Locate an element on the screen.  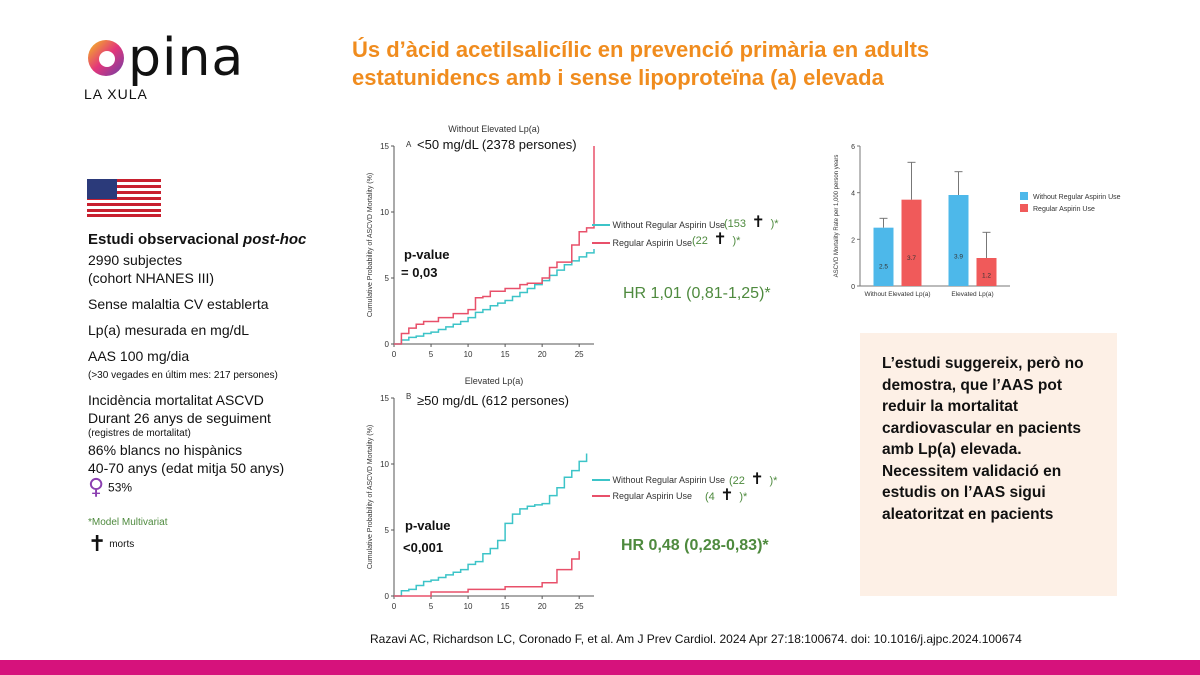
aas-text: AAS 100 mg/dia is located at coordinates (139, 356).